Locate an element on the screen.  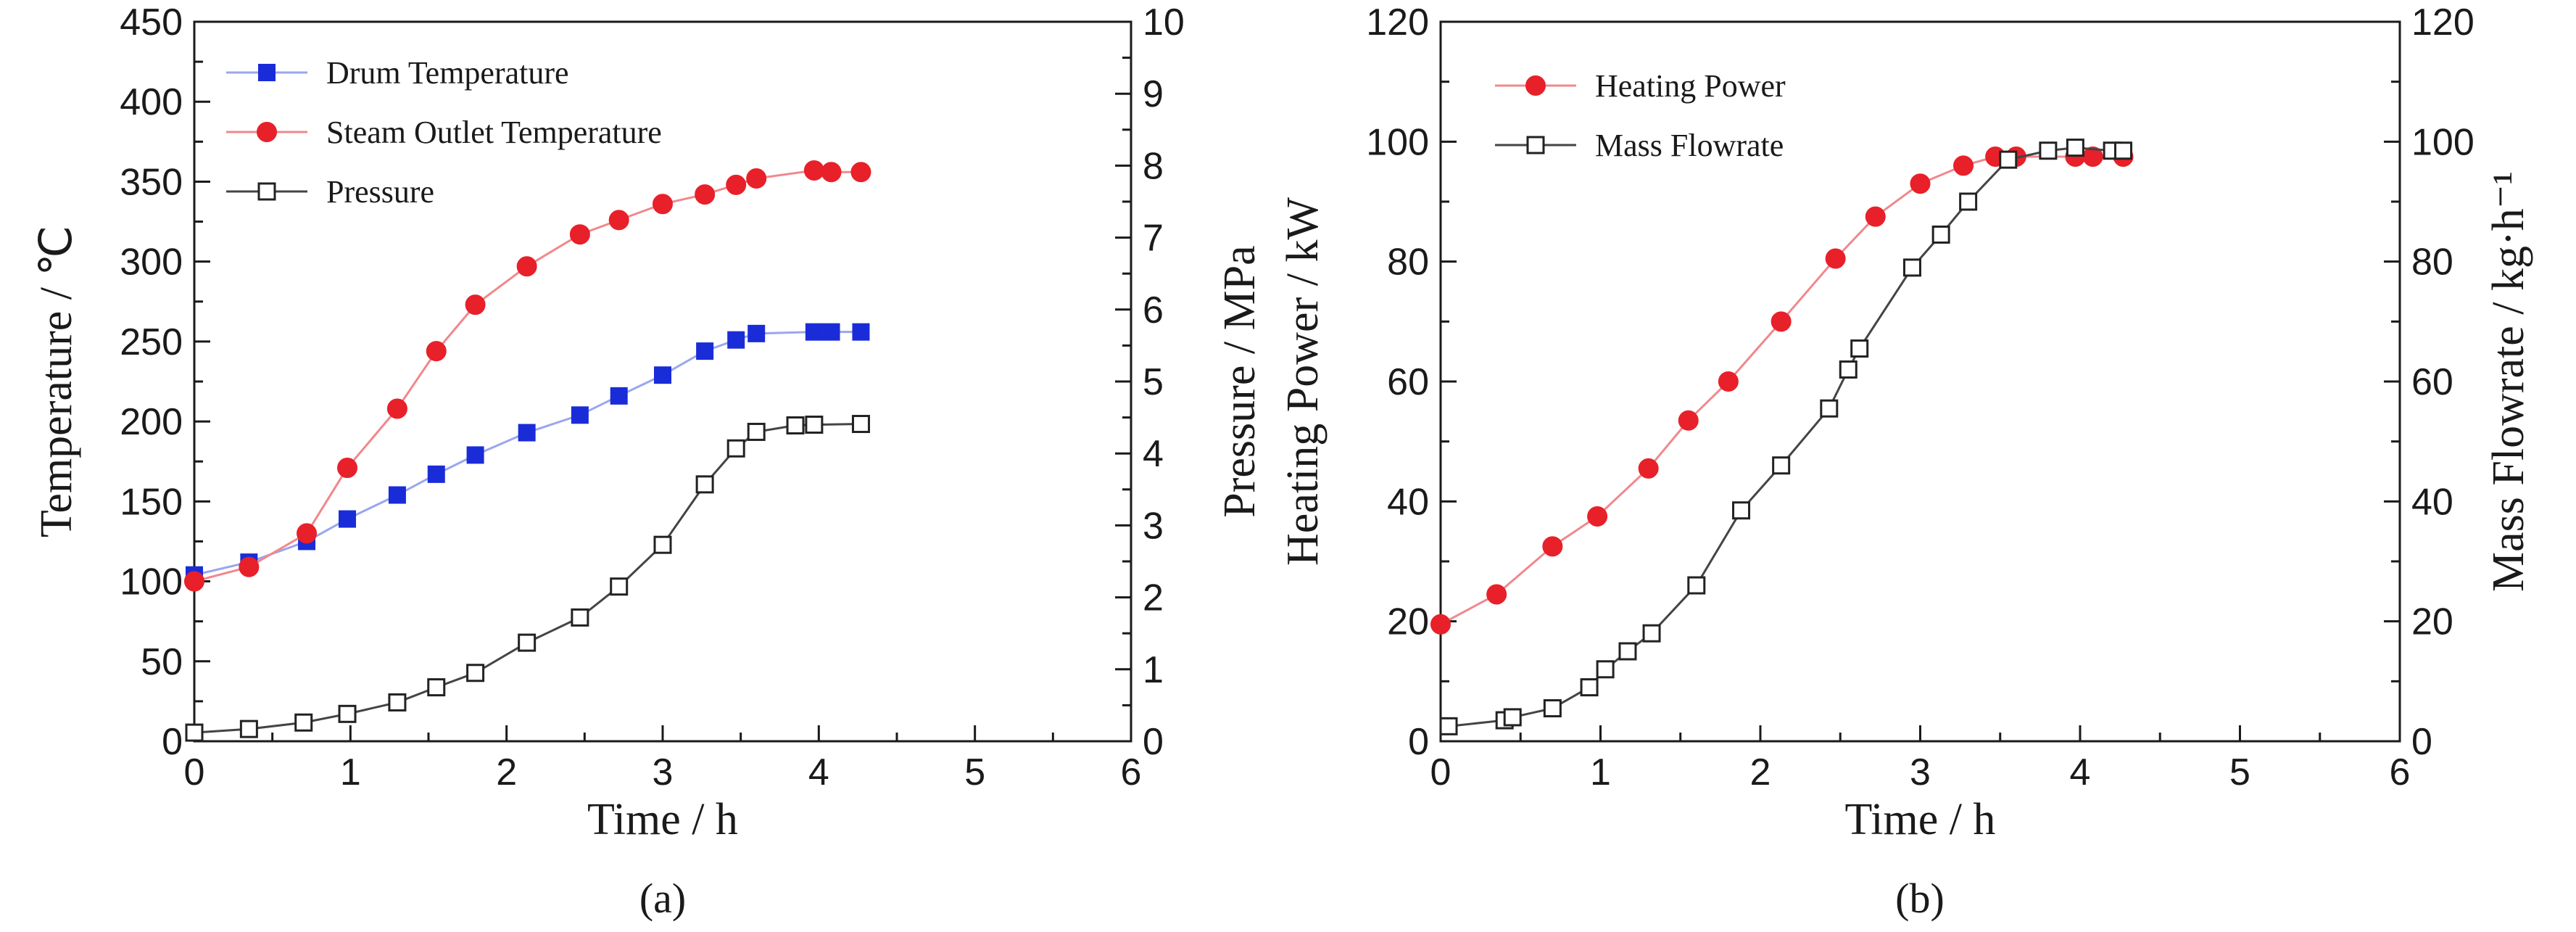
y-right-tick-label: 40 is located at coordinates (2432, 502).